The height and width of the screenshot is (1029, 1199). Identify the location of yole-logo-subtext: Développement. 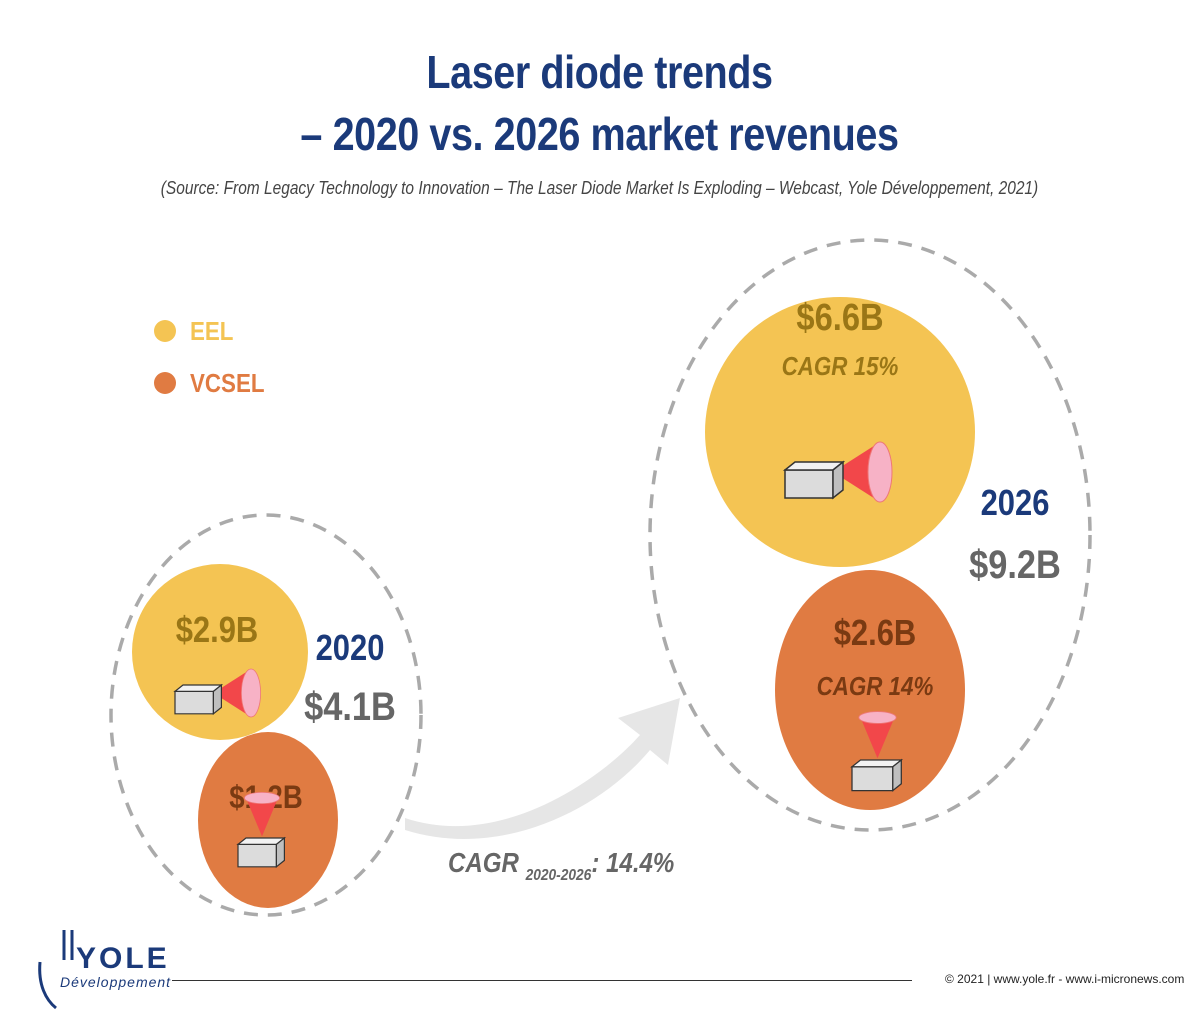
(116, 982).